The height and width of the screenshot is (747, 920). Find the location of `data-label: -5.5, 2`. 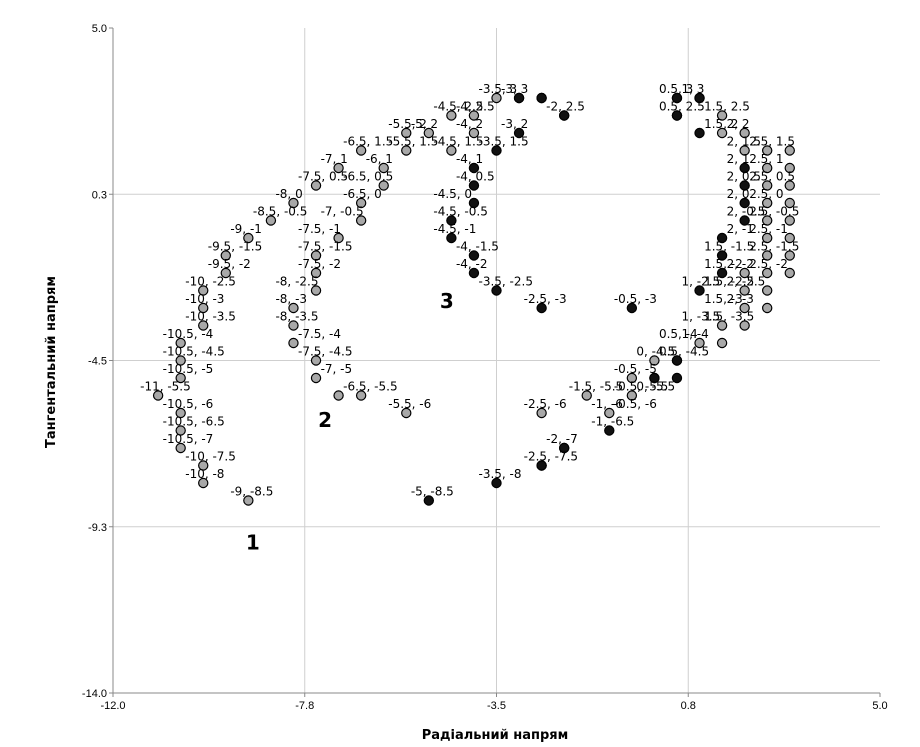

data-label: -5.5, 2 is located at coordinates (407, 124).